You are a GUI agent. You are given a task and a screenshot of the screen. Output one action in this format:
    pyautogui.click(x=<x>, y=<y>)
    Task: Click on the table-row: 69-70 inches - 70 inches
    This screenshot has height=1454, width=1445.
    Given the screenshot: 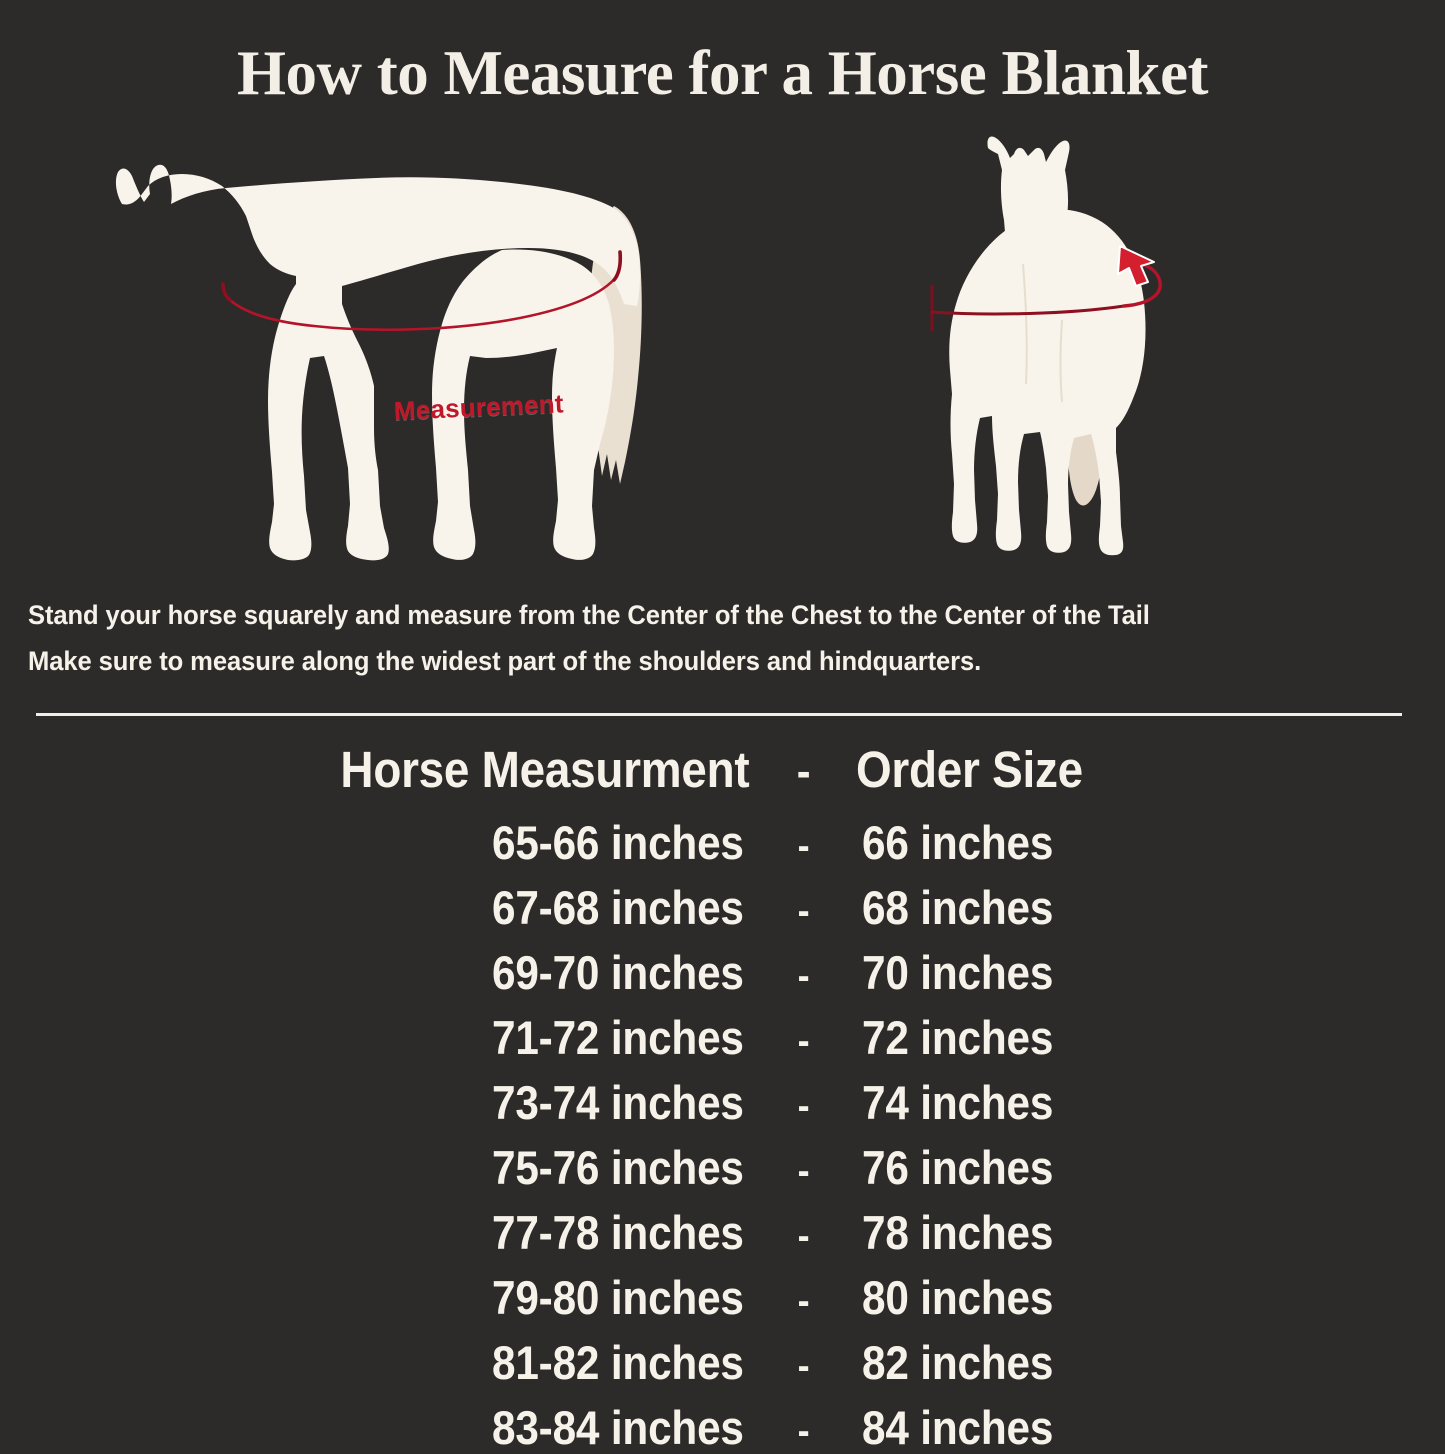 What is the action you would take?
    pyautogui.click(x=722, y=974)
    